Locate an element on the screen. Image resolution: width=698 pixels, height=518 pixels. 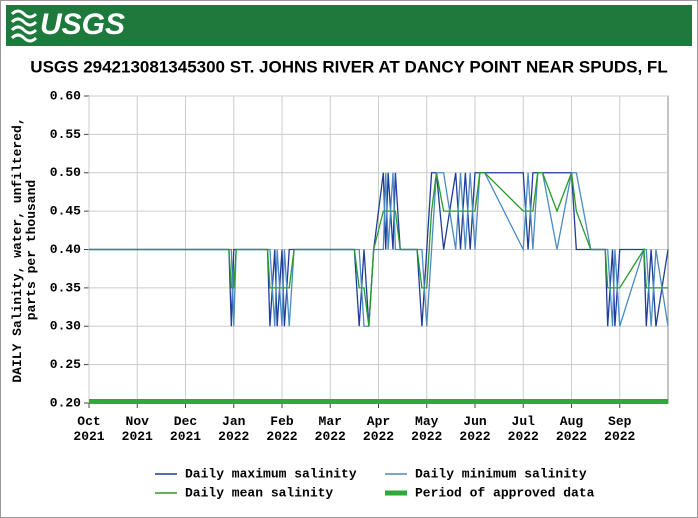
x-tick-label: Jul 2022 is located at coordinates (523, 429).